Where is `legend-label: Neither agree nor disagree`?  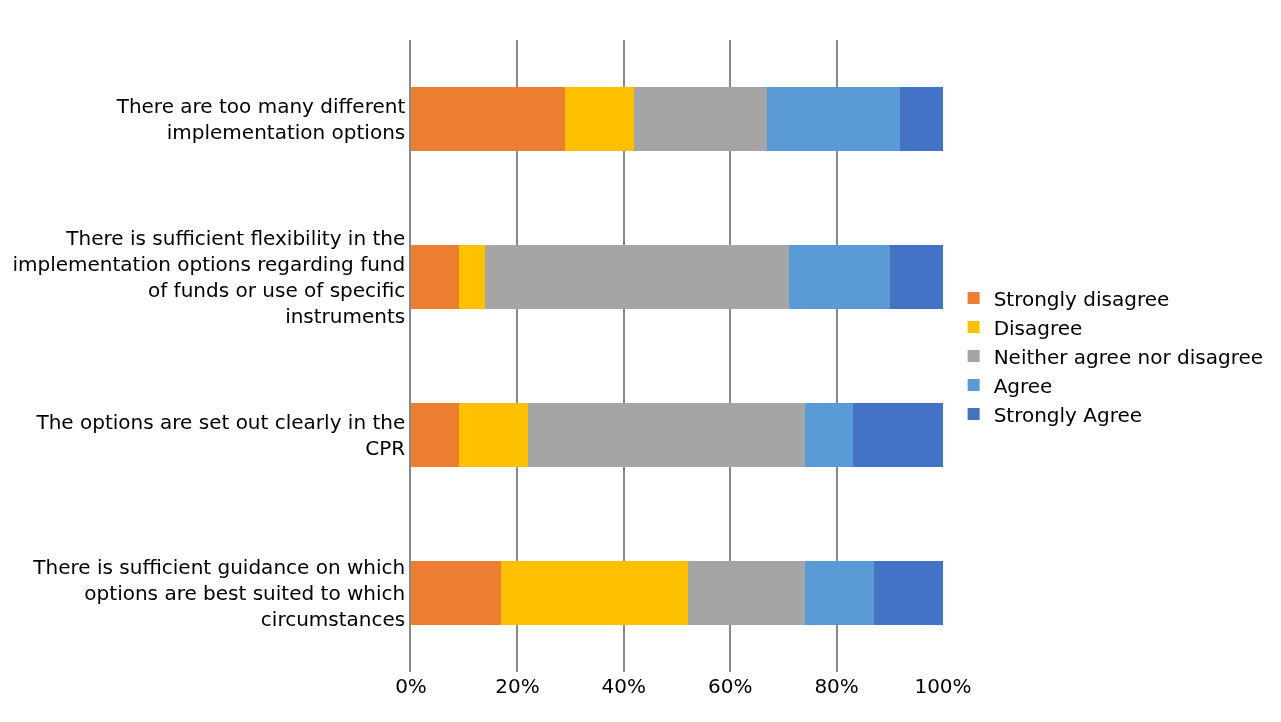 legend-label: Neither agree nor disagree is located at coordinates (1128, 356).